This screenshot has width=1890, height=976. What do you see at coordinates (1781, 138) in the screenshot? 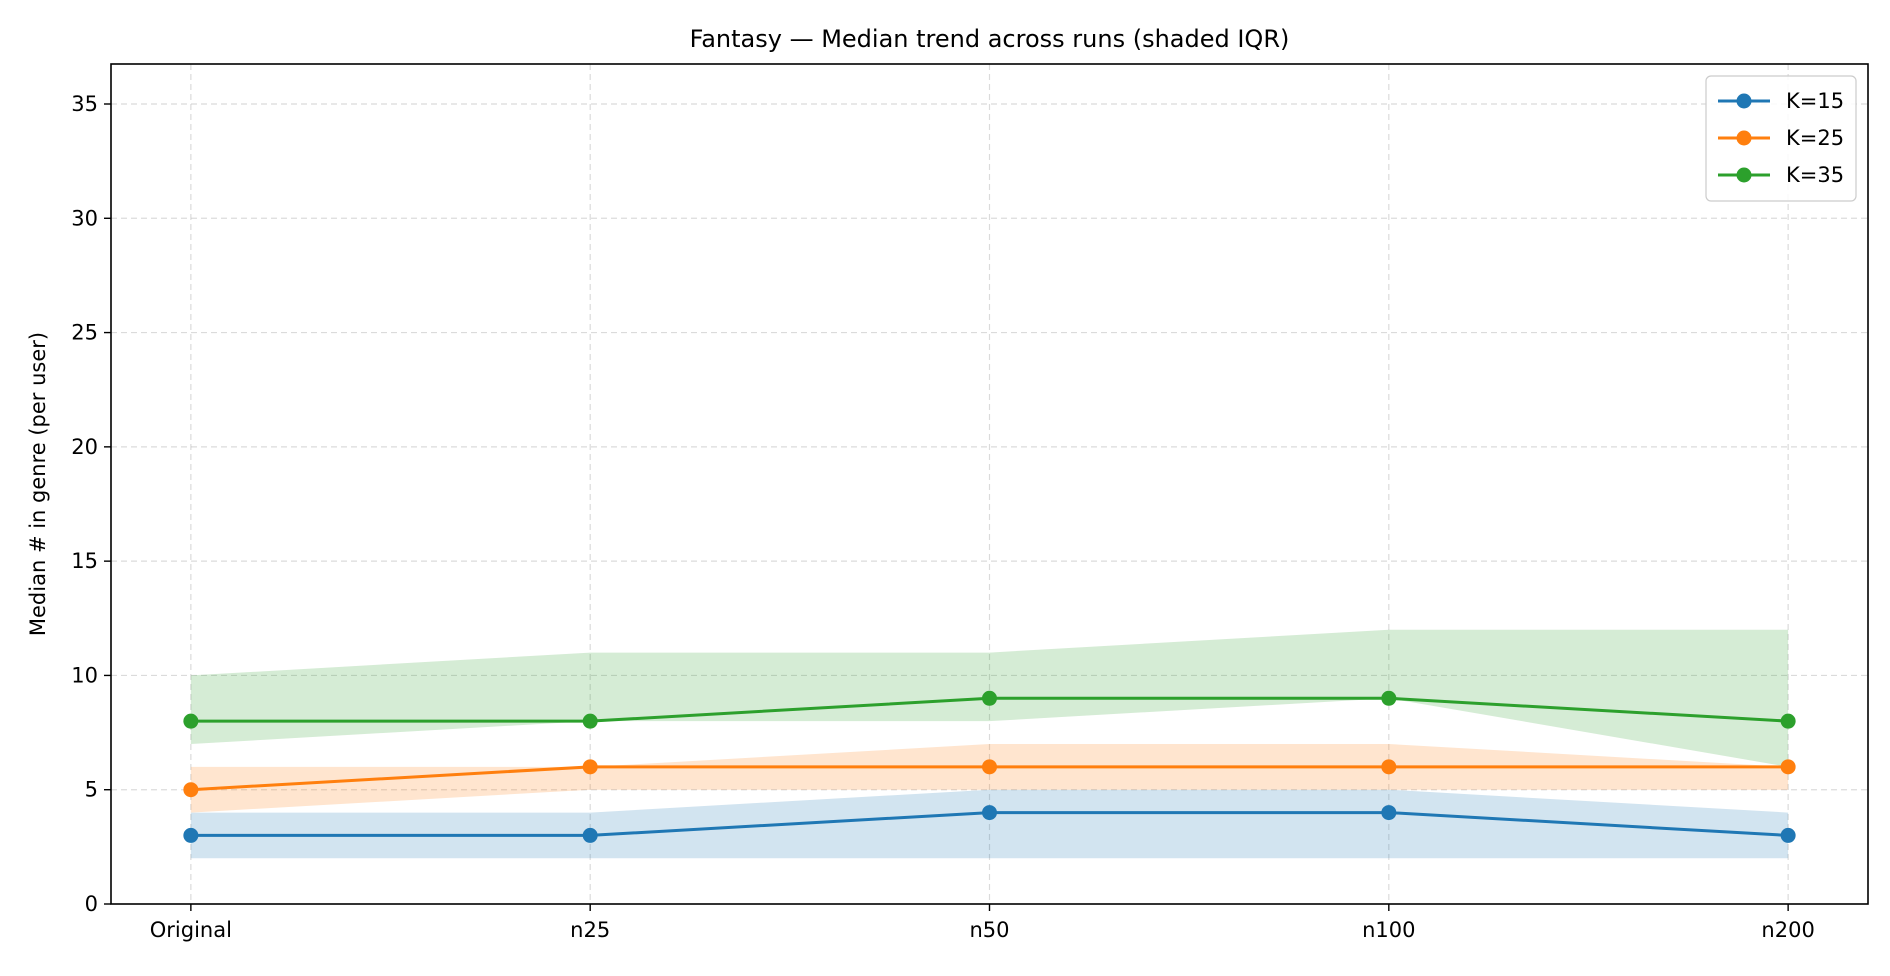
I see `legend: K=15 K=25 K=35` at bounding box center [1781, 138].